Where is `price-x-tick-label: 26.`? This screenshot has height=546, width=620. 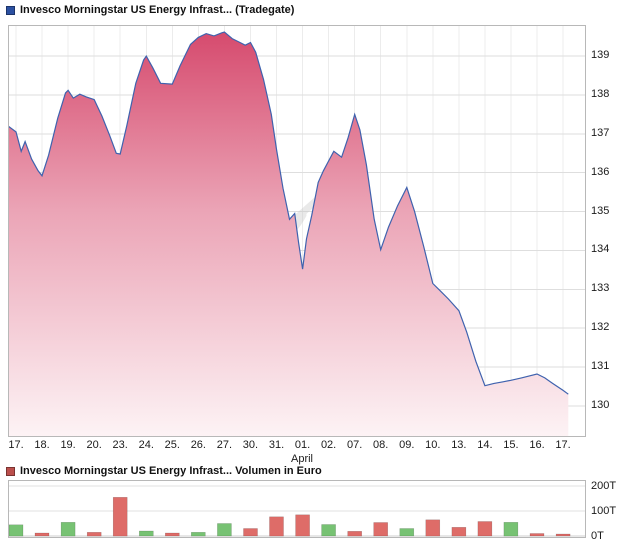
price-x-tick-label: 26. is located at coordinates (198, 445).